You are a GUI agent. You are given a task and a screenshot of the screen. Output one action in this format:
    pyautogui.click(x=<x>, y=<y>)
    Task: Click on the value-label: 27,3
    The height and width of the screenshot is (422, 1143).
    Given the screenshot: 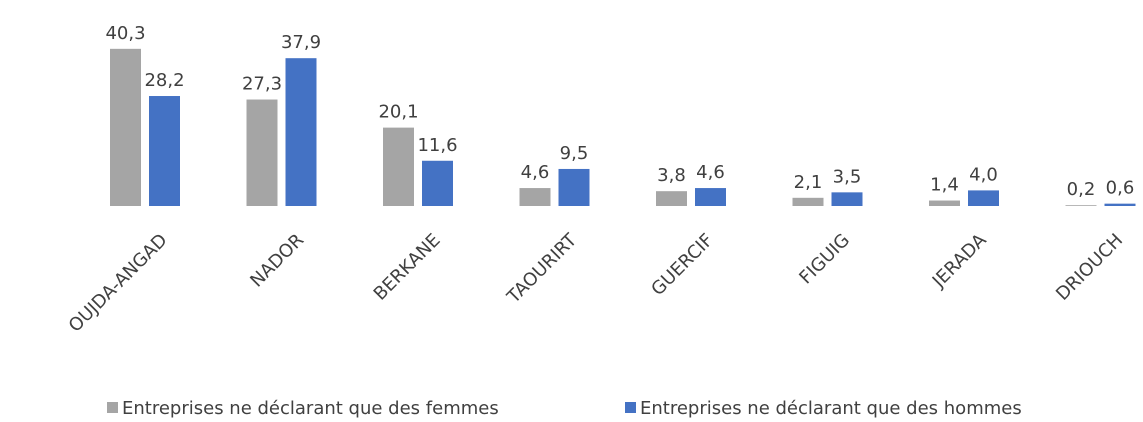 What is the action you would take?
    pyautogui.click(x=262, y=84)
    